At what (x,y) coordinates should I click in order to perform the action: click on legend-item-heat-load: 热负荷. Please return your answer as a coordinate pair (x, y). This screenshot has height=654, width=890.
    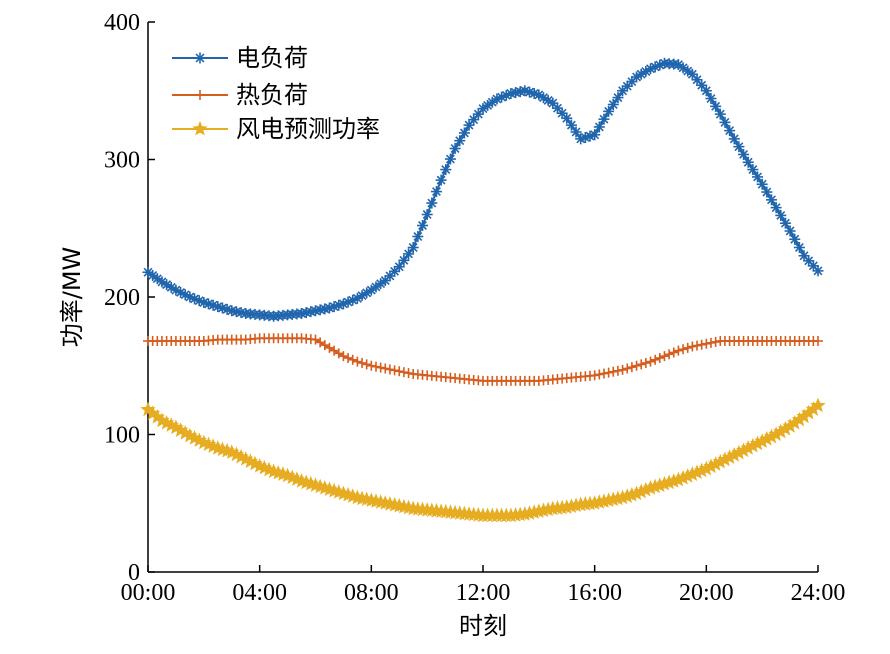
    Looking at the image, I should click on (240, 95).